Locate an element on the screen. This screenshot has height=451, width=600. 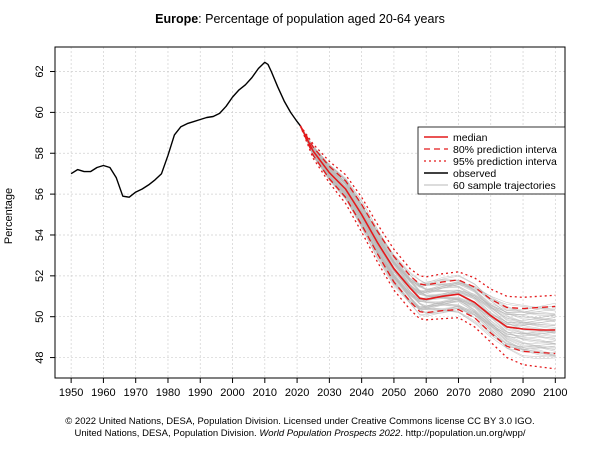
x-tick-label: 2090 is located at coordinates (523, 393).